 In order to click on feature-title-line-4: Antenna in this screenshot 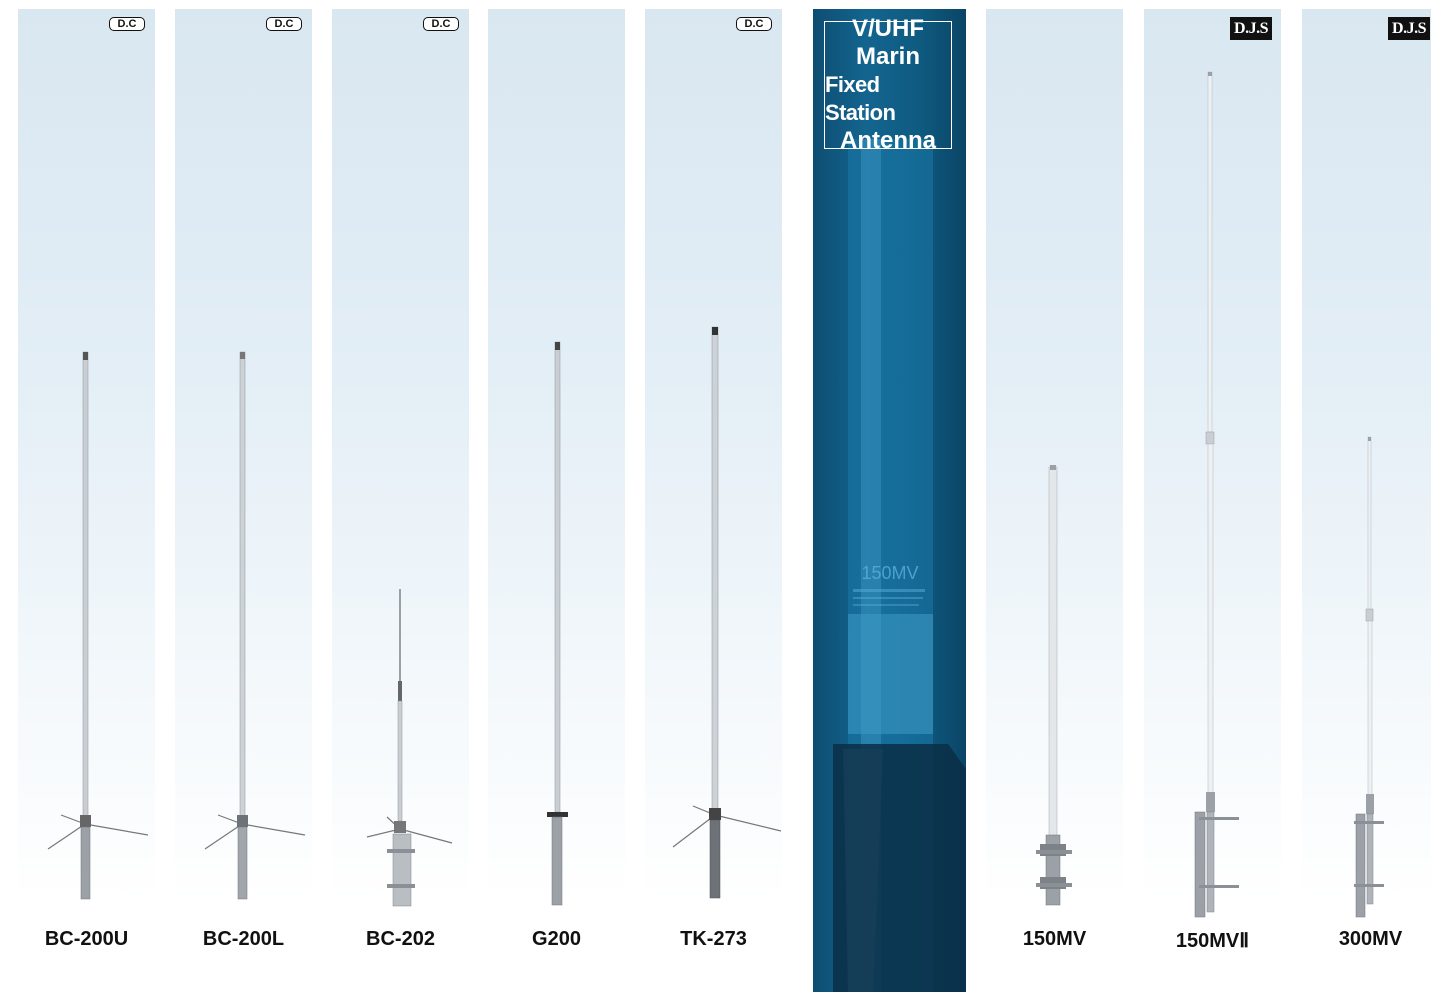, I will do `click(888, 140)`.